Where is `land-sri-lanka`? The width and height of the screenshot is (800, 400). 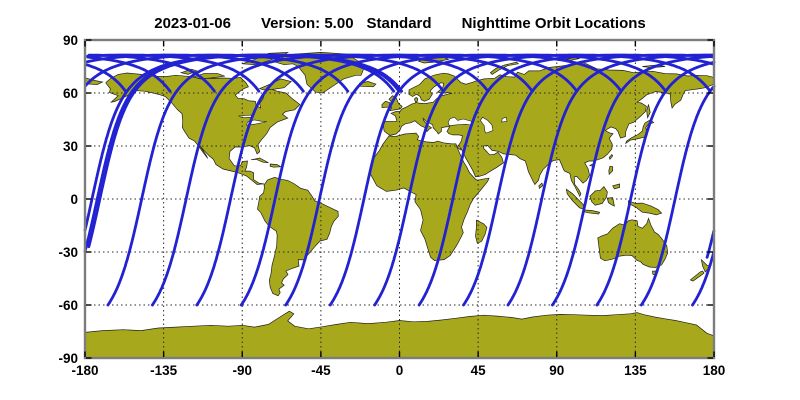
land-sri-lanka is located at coordinates (541, 186).